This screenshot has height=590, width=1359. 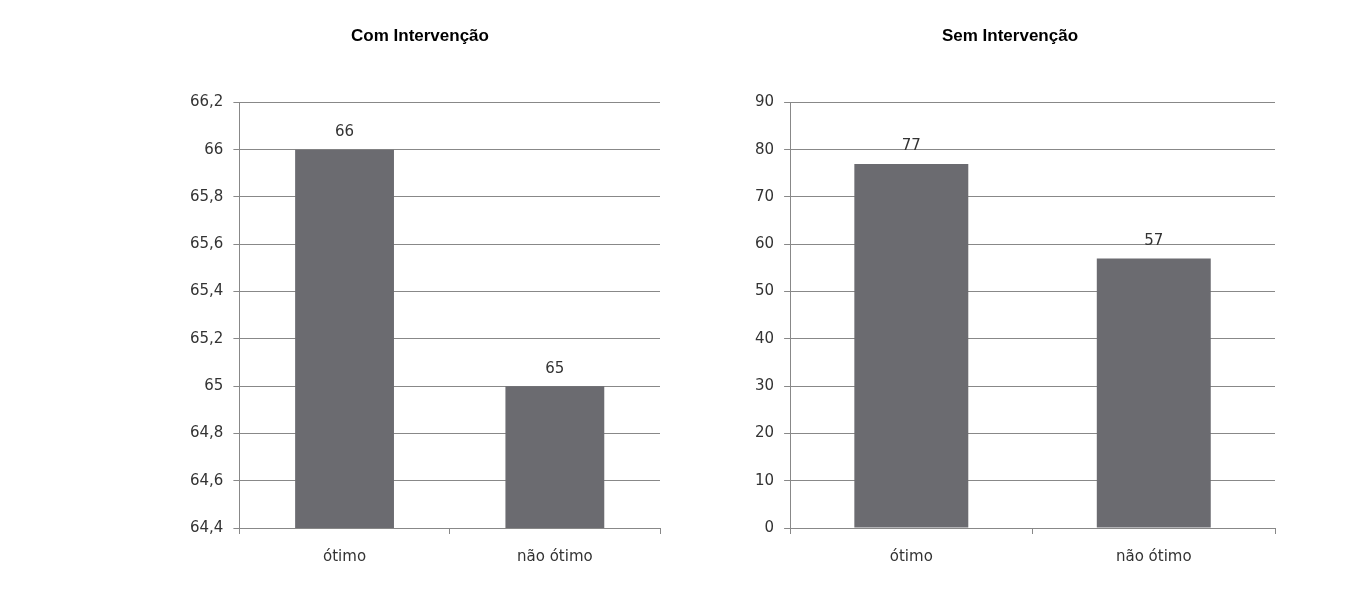 What do you see at coordinates (764, 243) in the screenshot?
I see `y-tick-label: 60` at bounding box center [764, 243].